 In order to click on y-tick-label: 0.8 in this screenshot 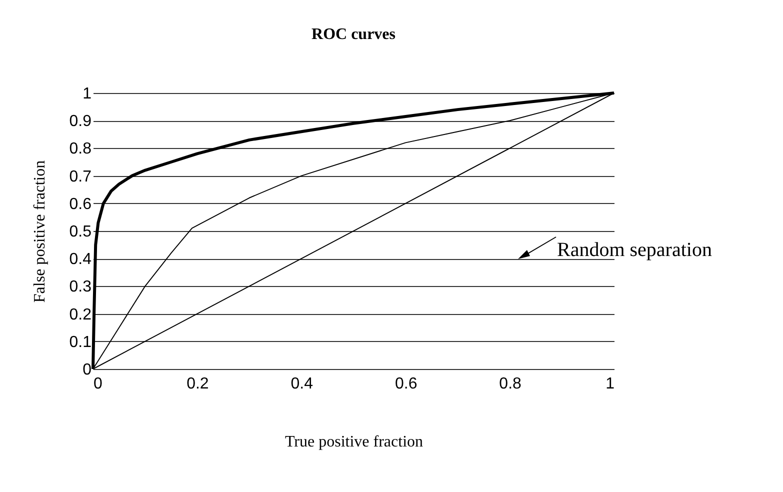, I will do `click(80, 149)`.